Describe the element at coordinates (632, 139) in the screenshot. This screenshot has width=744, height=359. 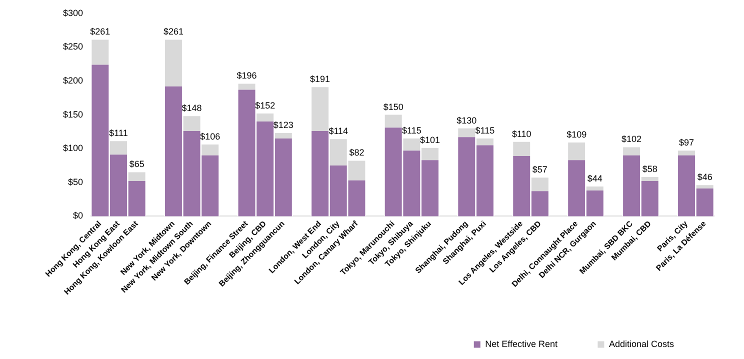
I see `total-label: $102` at that location.